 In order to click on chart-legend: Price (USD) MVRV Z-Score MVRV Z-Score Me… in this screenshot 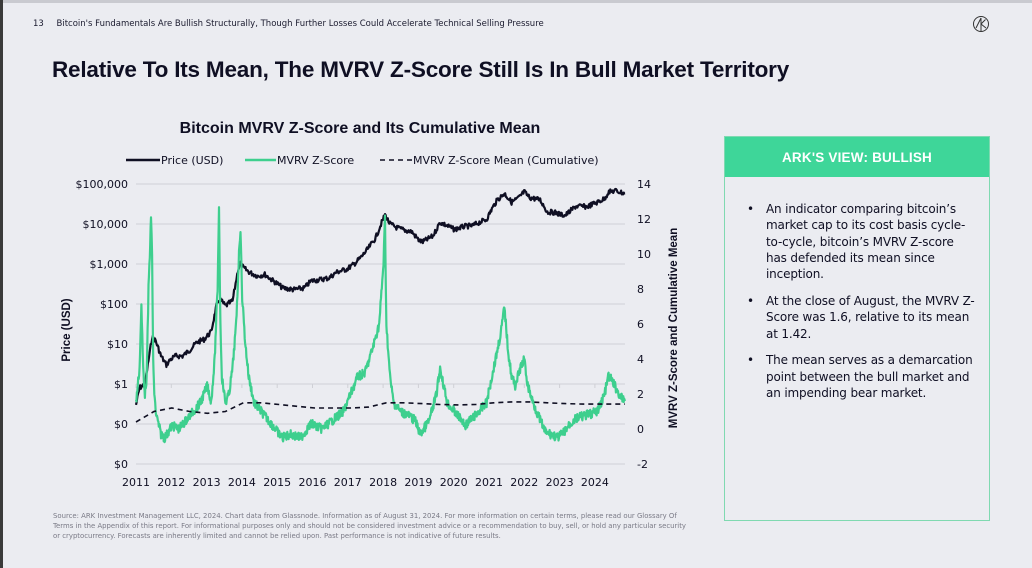, I will do `click(362, 160)`.